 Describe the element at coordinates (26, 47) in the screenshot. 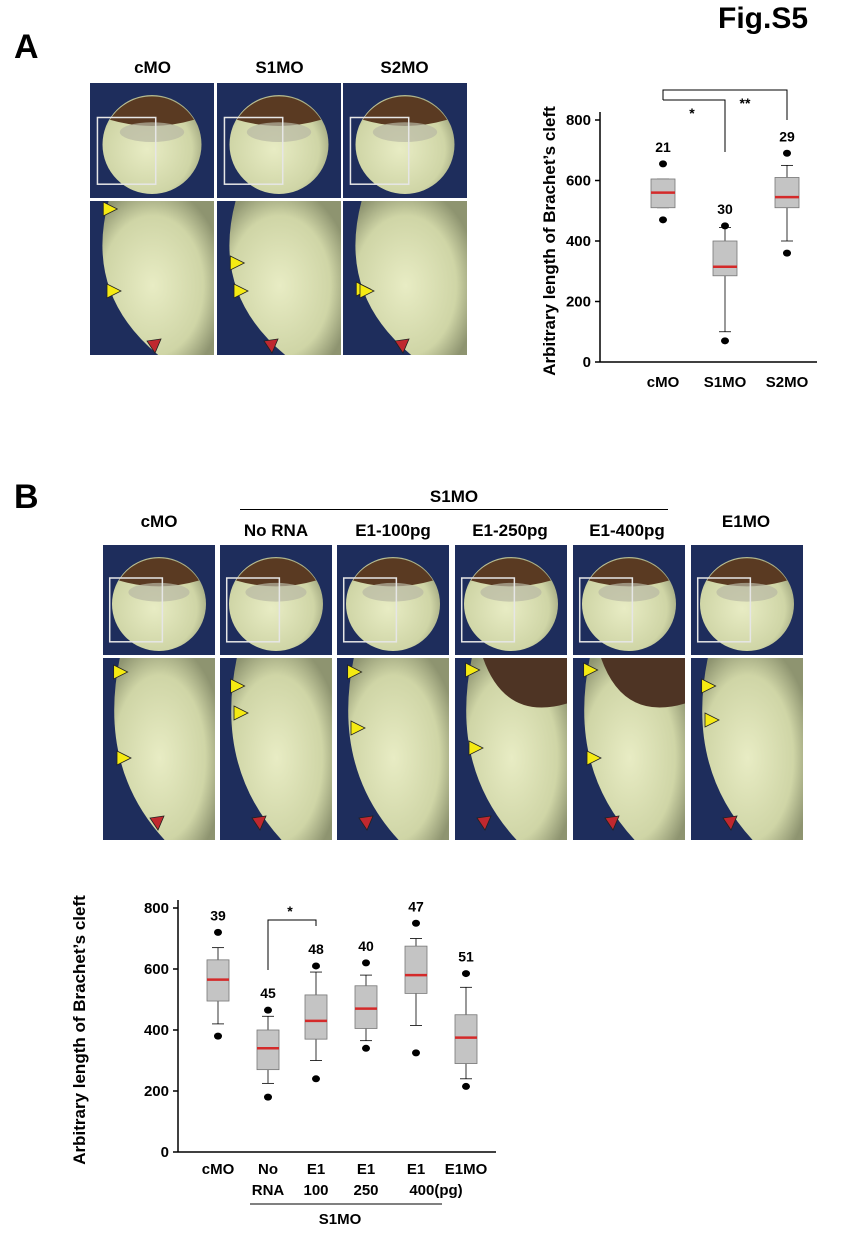

I see `panel-letter-a: A` at that location.